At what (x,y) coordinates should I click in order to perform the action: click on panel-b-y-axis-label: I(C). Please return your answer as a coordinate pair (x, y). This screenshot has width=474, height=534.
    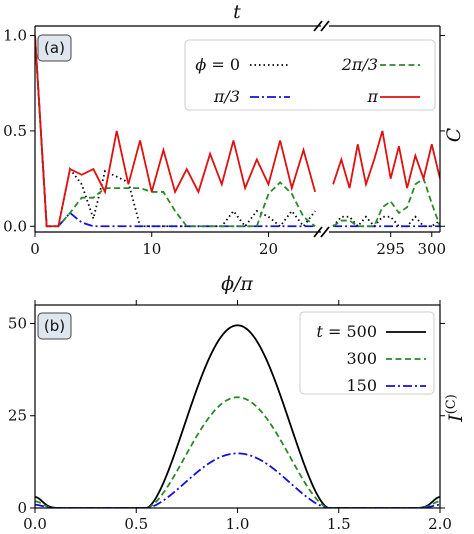
    Looking at the image, I should click on (455, 408).